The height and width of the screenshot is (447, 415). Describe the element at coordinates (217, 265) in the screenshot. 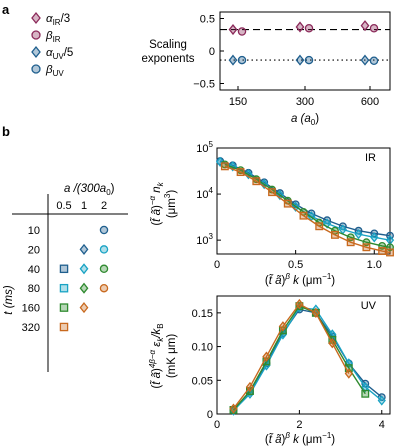

I see `ir-xtick-label-0: 0` at that location.